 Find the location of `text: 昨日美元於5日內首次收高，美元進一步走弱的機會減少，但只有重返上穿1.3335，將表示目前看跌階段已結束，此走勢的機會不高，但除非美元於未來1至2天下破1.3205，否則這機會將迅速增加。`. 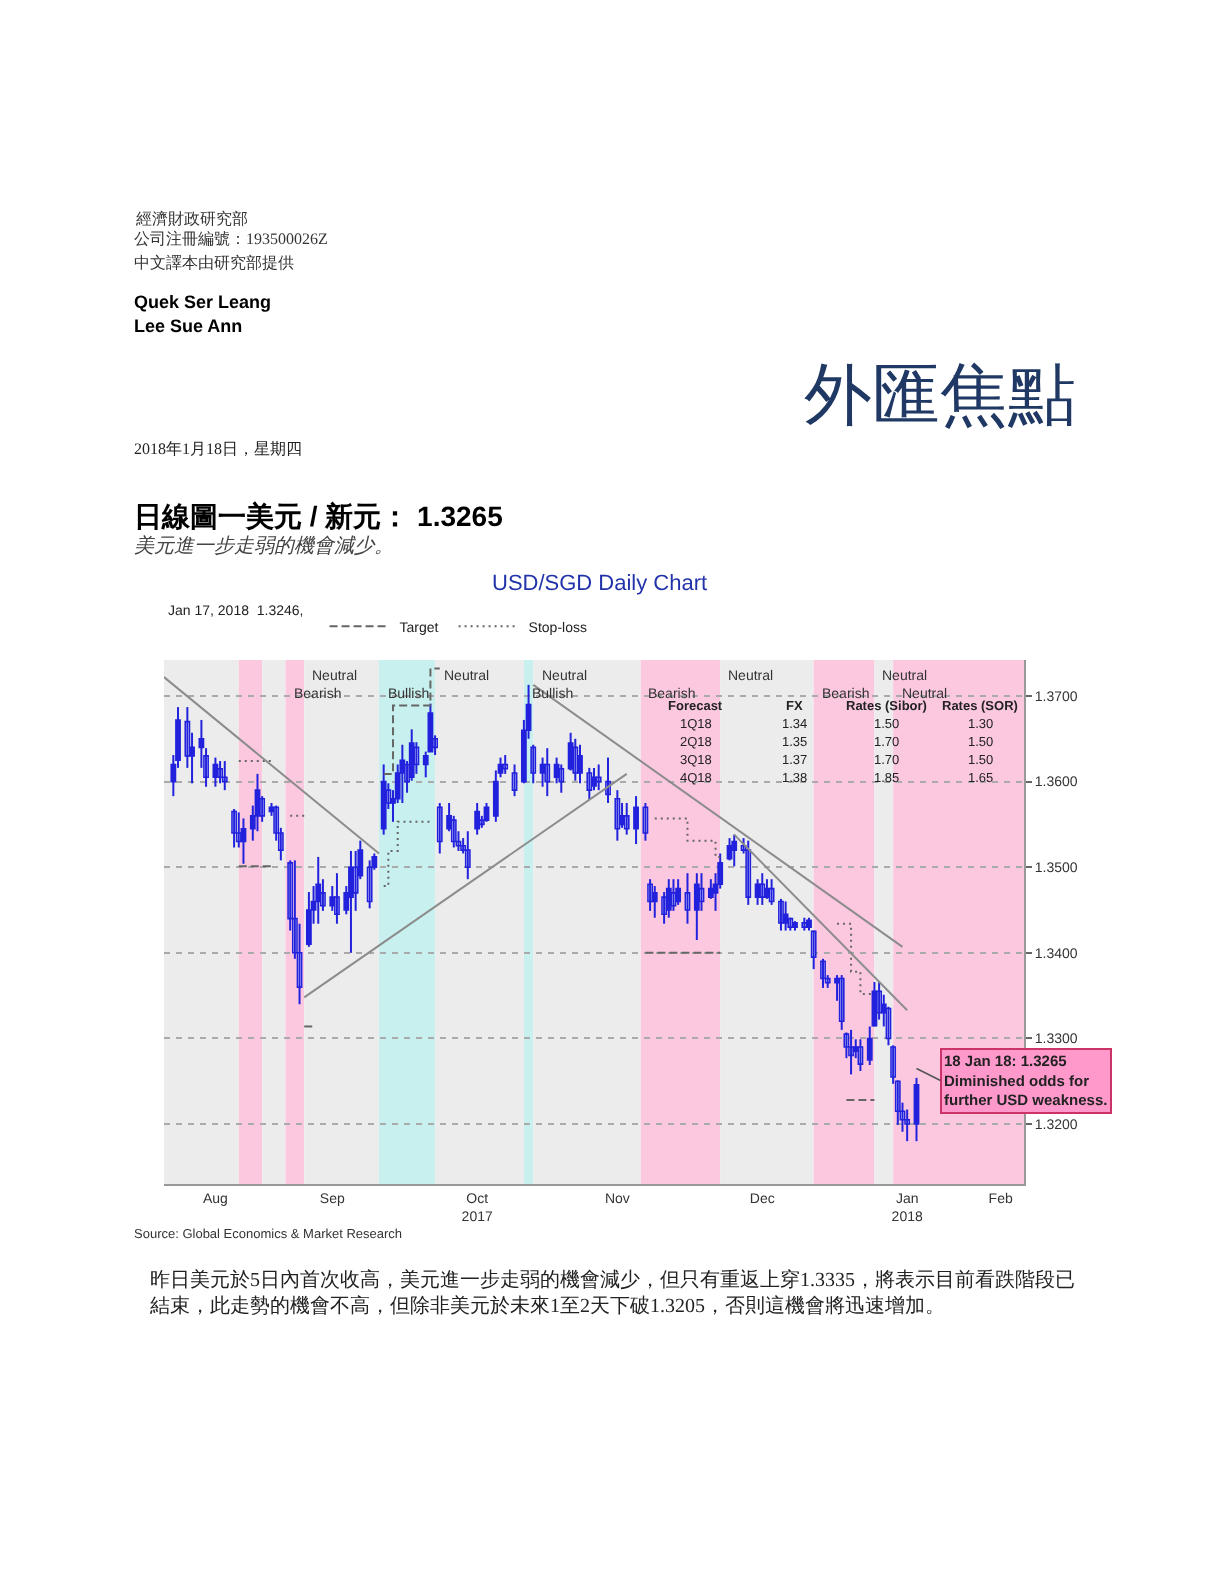

text: 昨日美元於5日內首次收高，美元進一步走弱的機會減少，但只有重返上穿1.3335，將表示目前看跌階段已結束，此走勢的機會不高，但除非美元於未來1至2天下破1.3205，否則這機會將迅速增加。 is located at coordinates (611, 1293).